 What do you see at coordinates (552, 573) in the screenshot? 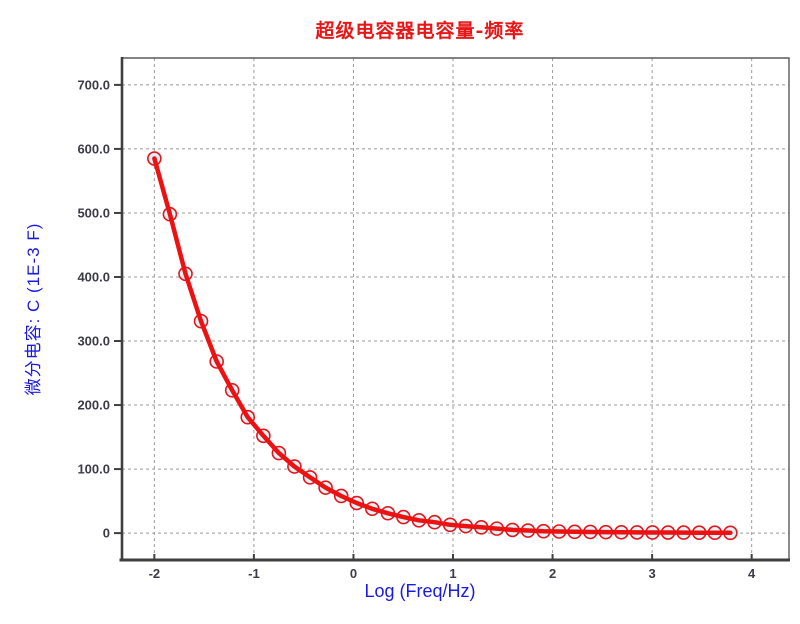
I see `x-tick-label: 2` at bounding box center [552, 573].